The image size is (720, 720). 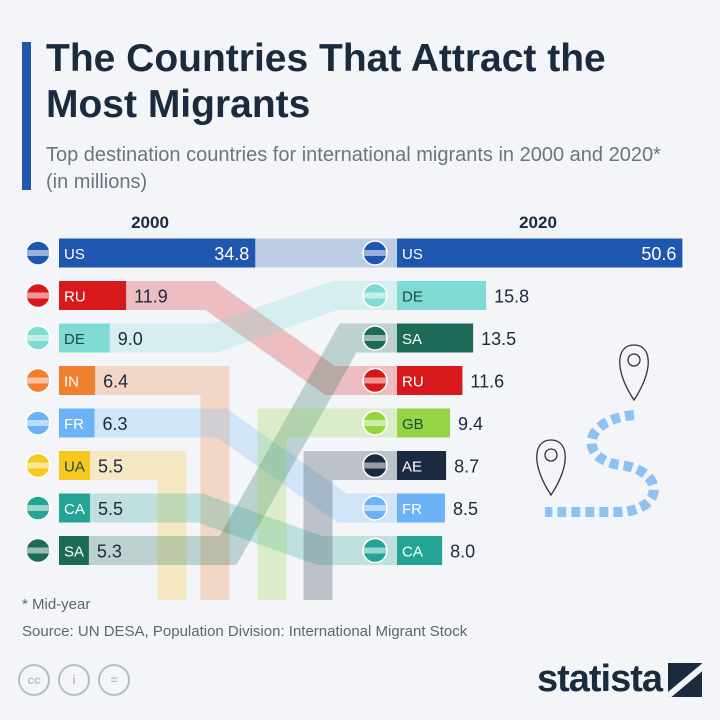 I want to click on bar-value-label: 15.8, so click(x=511, y=297).